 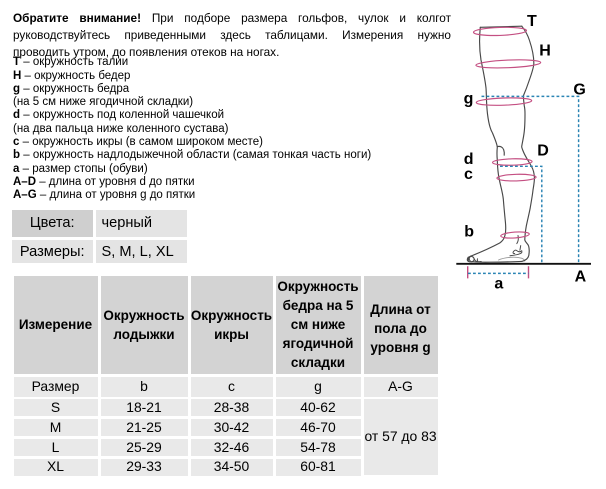 I want to click on svg-text: c, so click(x=468, y=174).